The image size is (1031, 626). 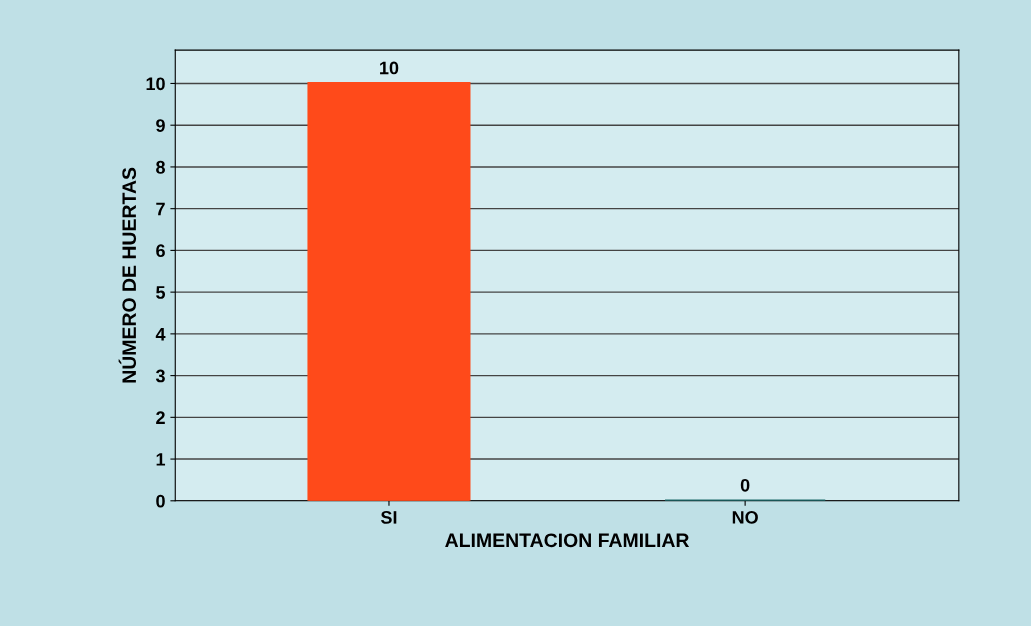 What do you see at coordinates (155, 84) in the screenshot?
I see `y-tick-label: 10` at bounding box center [155, 84].